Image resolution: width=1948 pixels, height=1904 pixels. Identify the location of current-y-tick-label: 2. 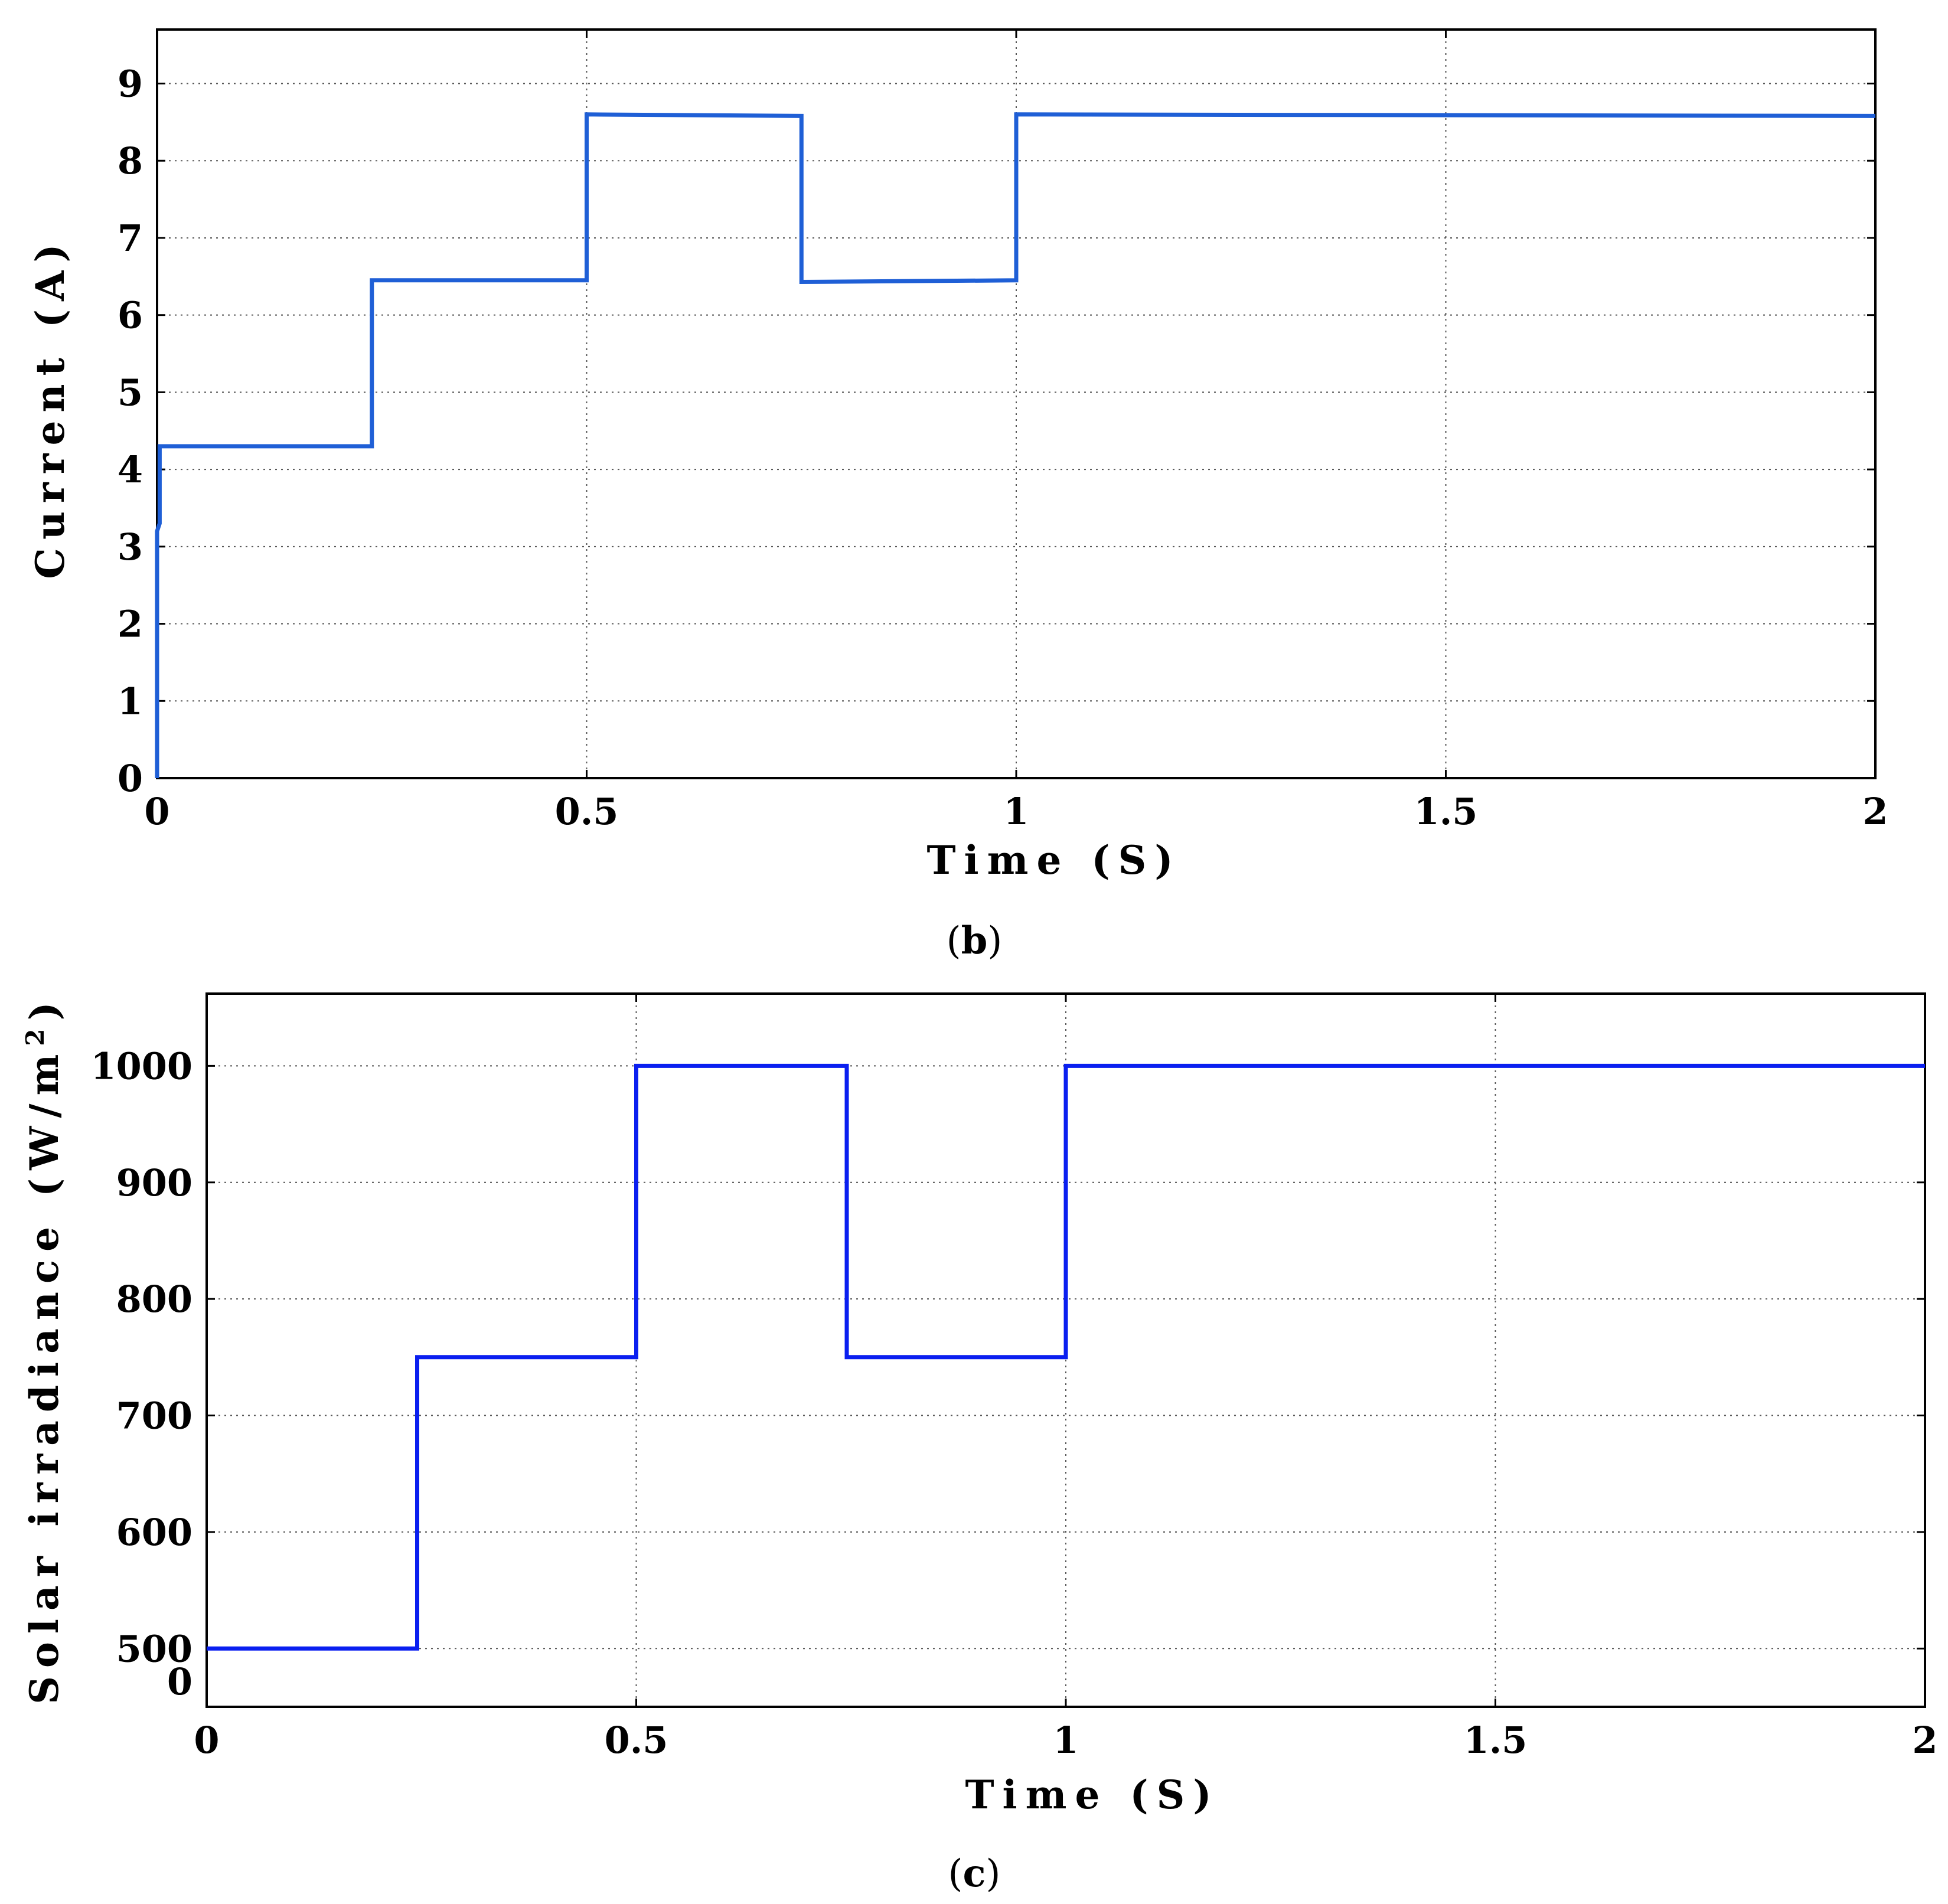
(130, 624).